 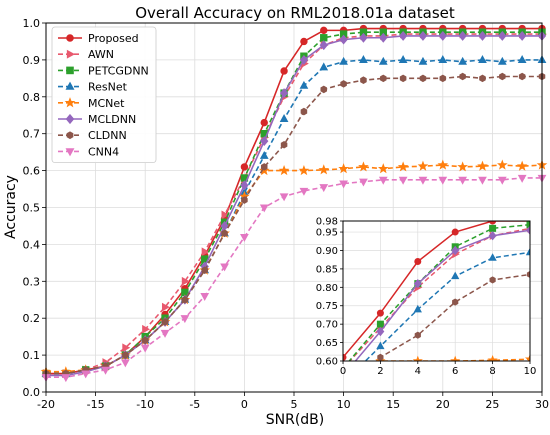 What do you see at coordinates (327, 306) in the screenshot?
I see `inset-y-tick-label: 0.75` at bounding box center [327, 306].